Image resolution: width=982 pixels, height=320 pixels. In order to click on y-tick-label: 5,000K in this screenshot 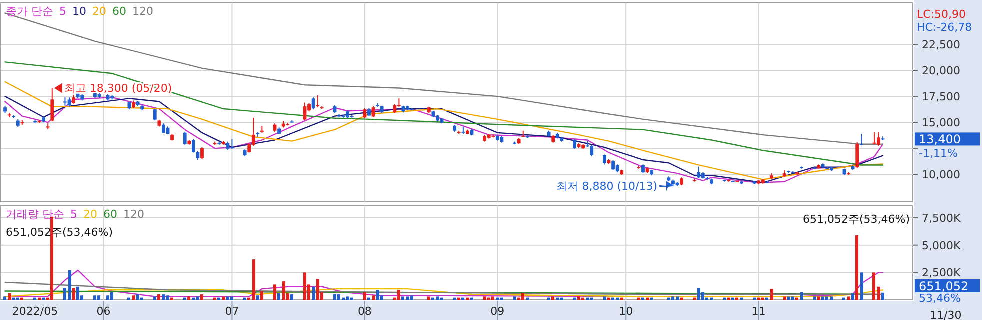, I will do `click(942, 245)`.